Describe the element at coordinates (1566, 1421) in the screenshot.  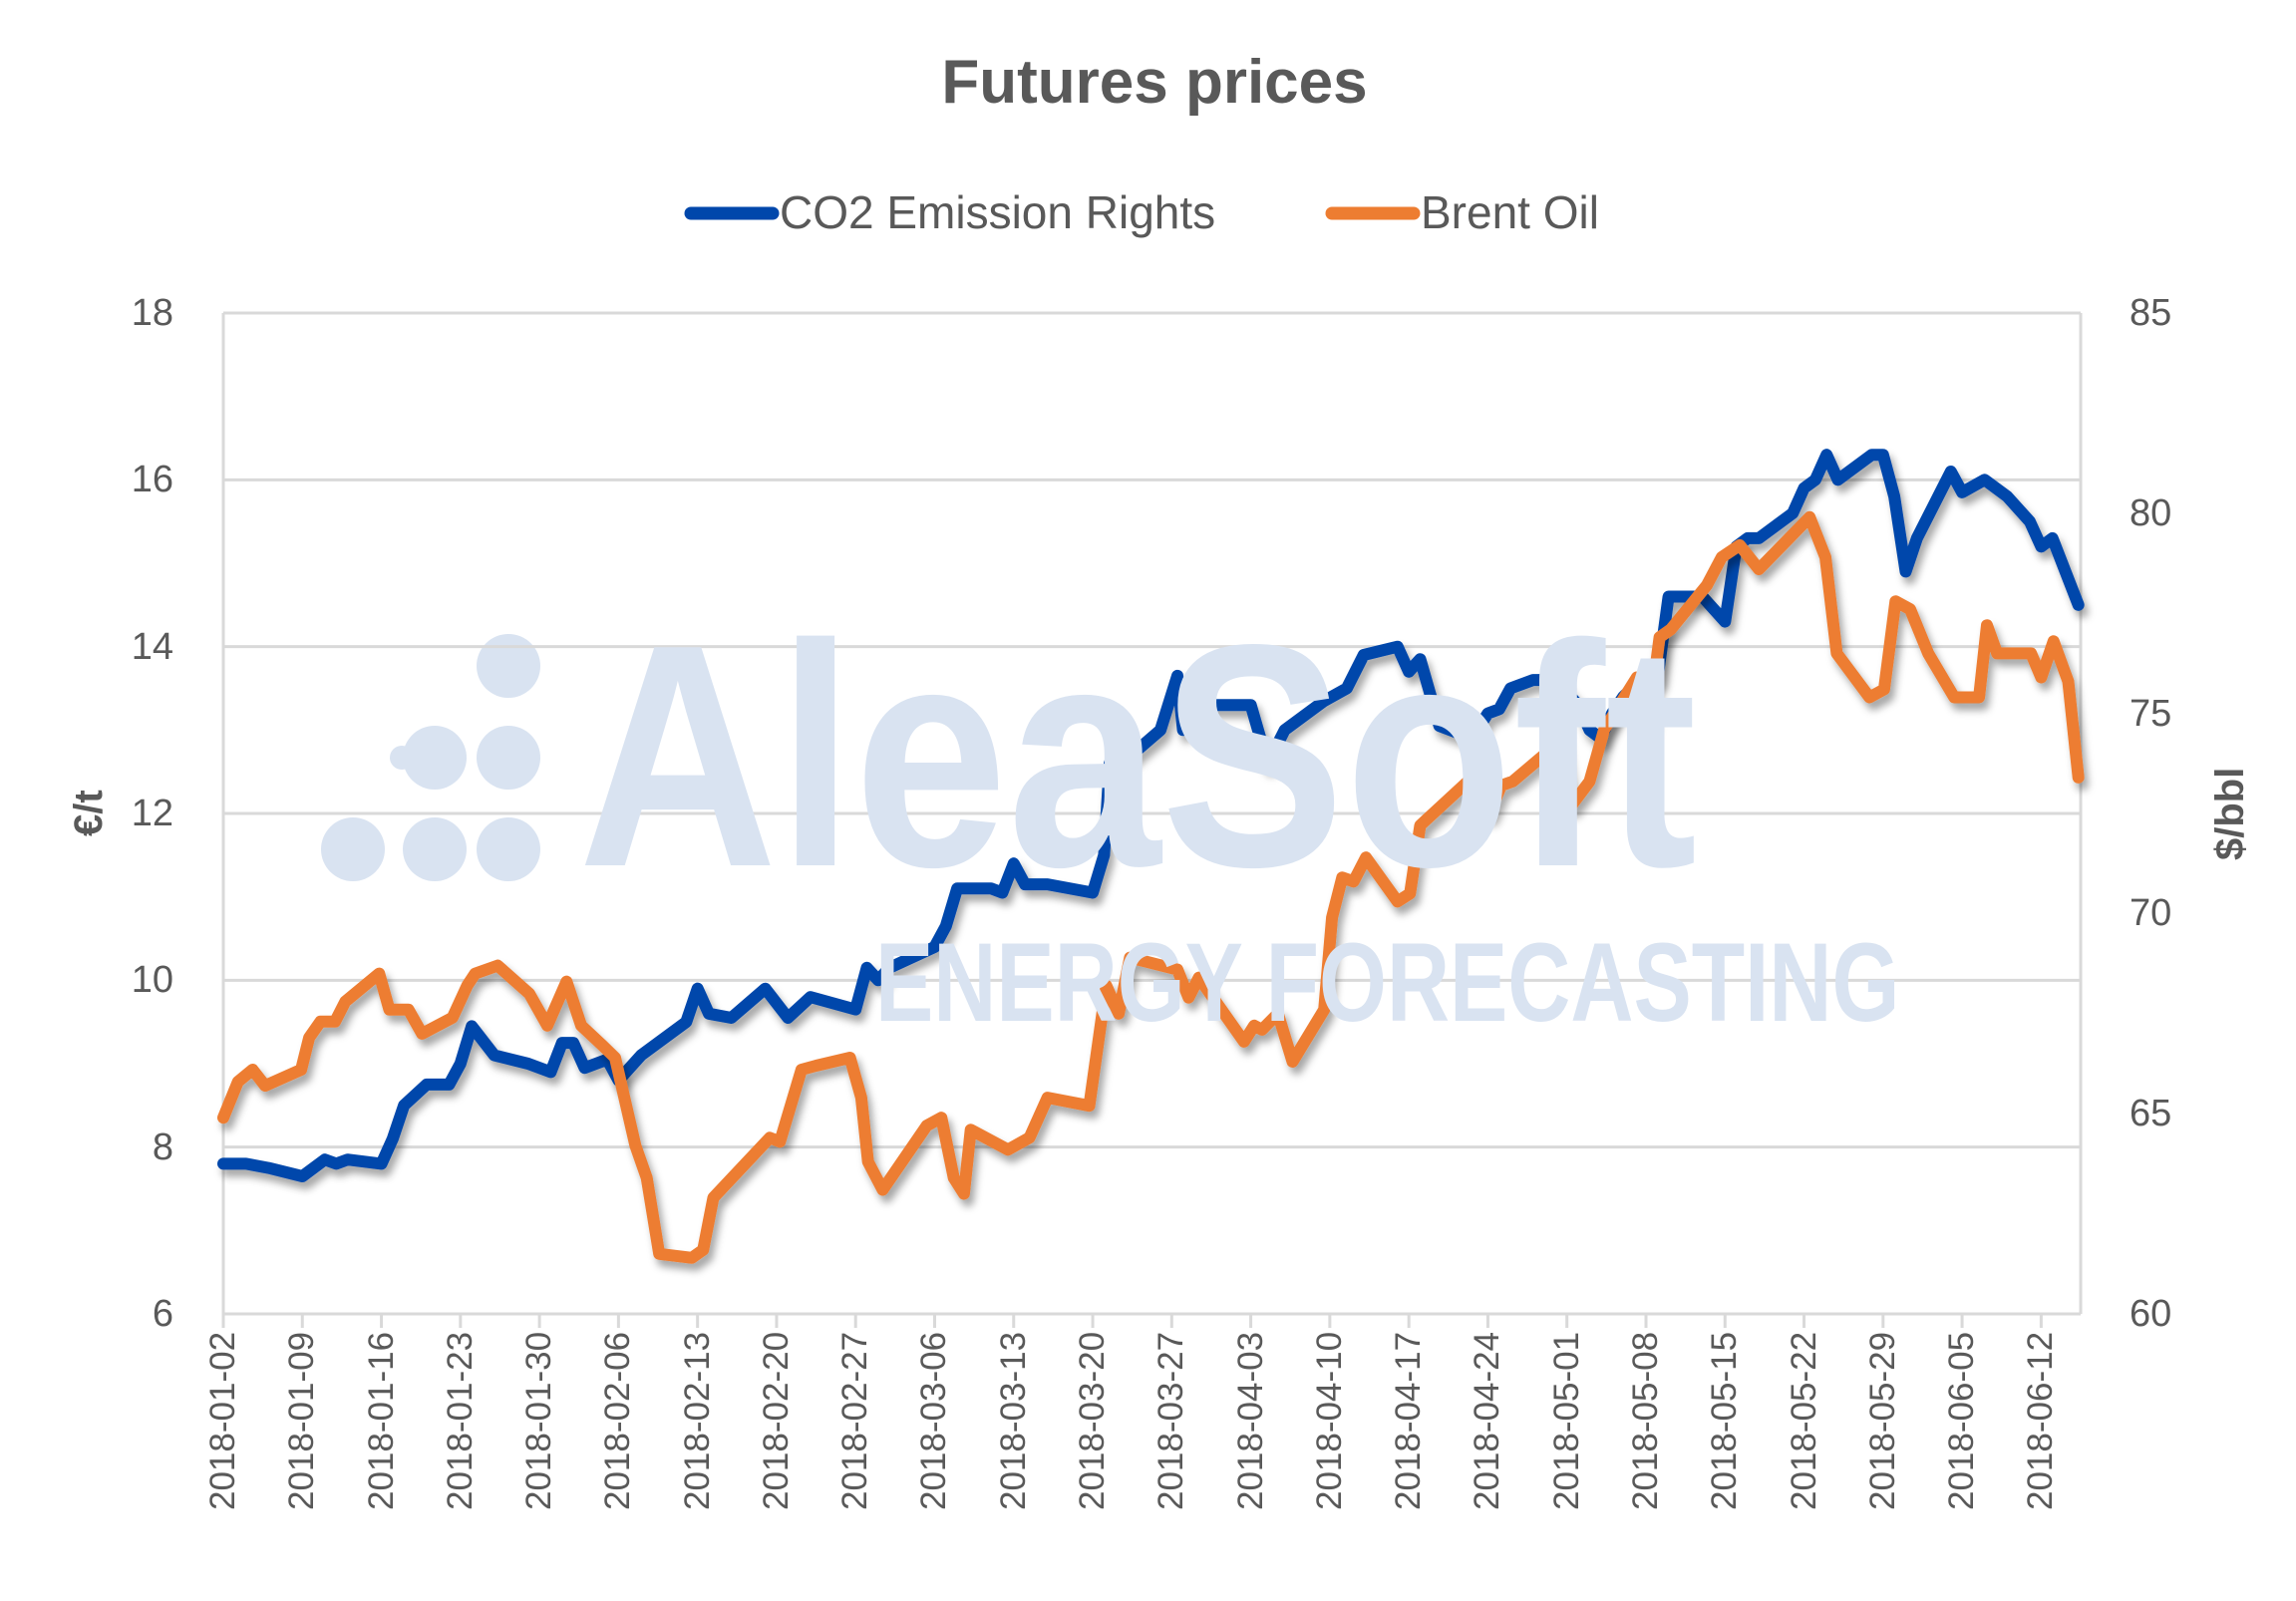
I see `x-tick-label: 2018-05-01` at that location.